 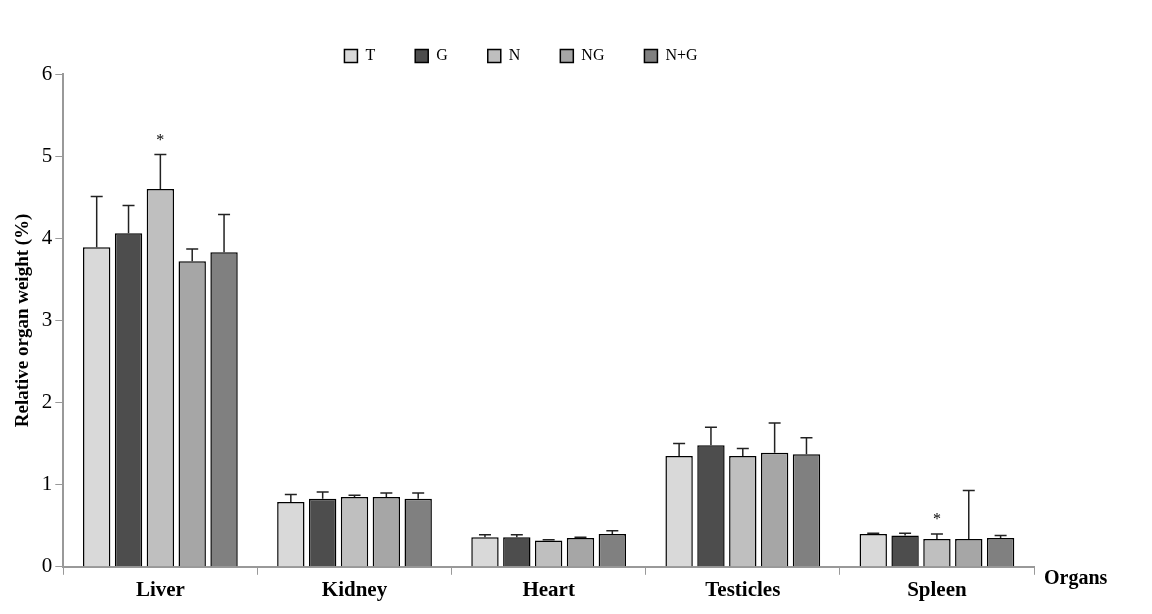 I want to click on x-tick-label: Kidney, so click(x=354, y=588).